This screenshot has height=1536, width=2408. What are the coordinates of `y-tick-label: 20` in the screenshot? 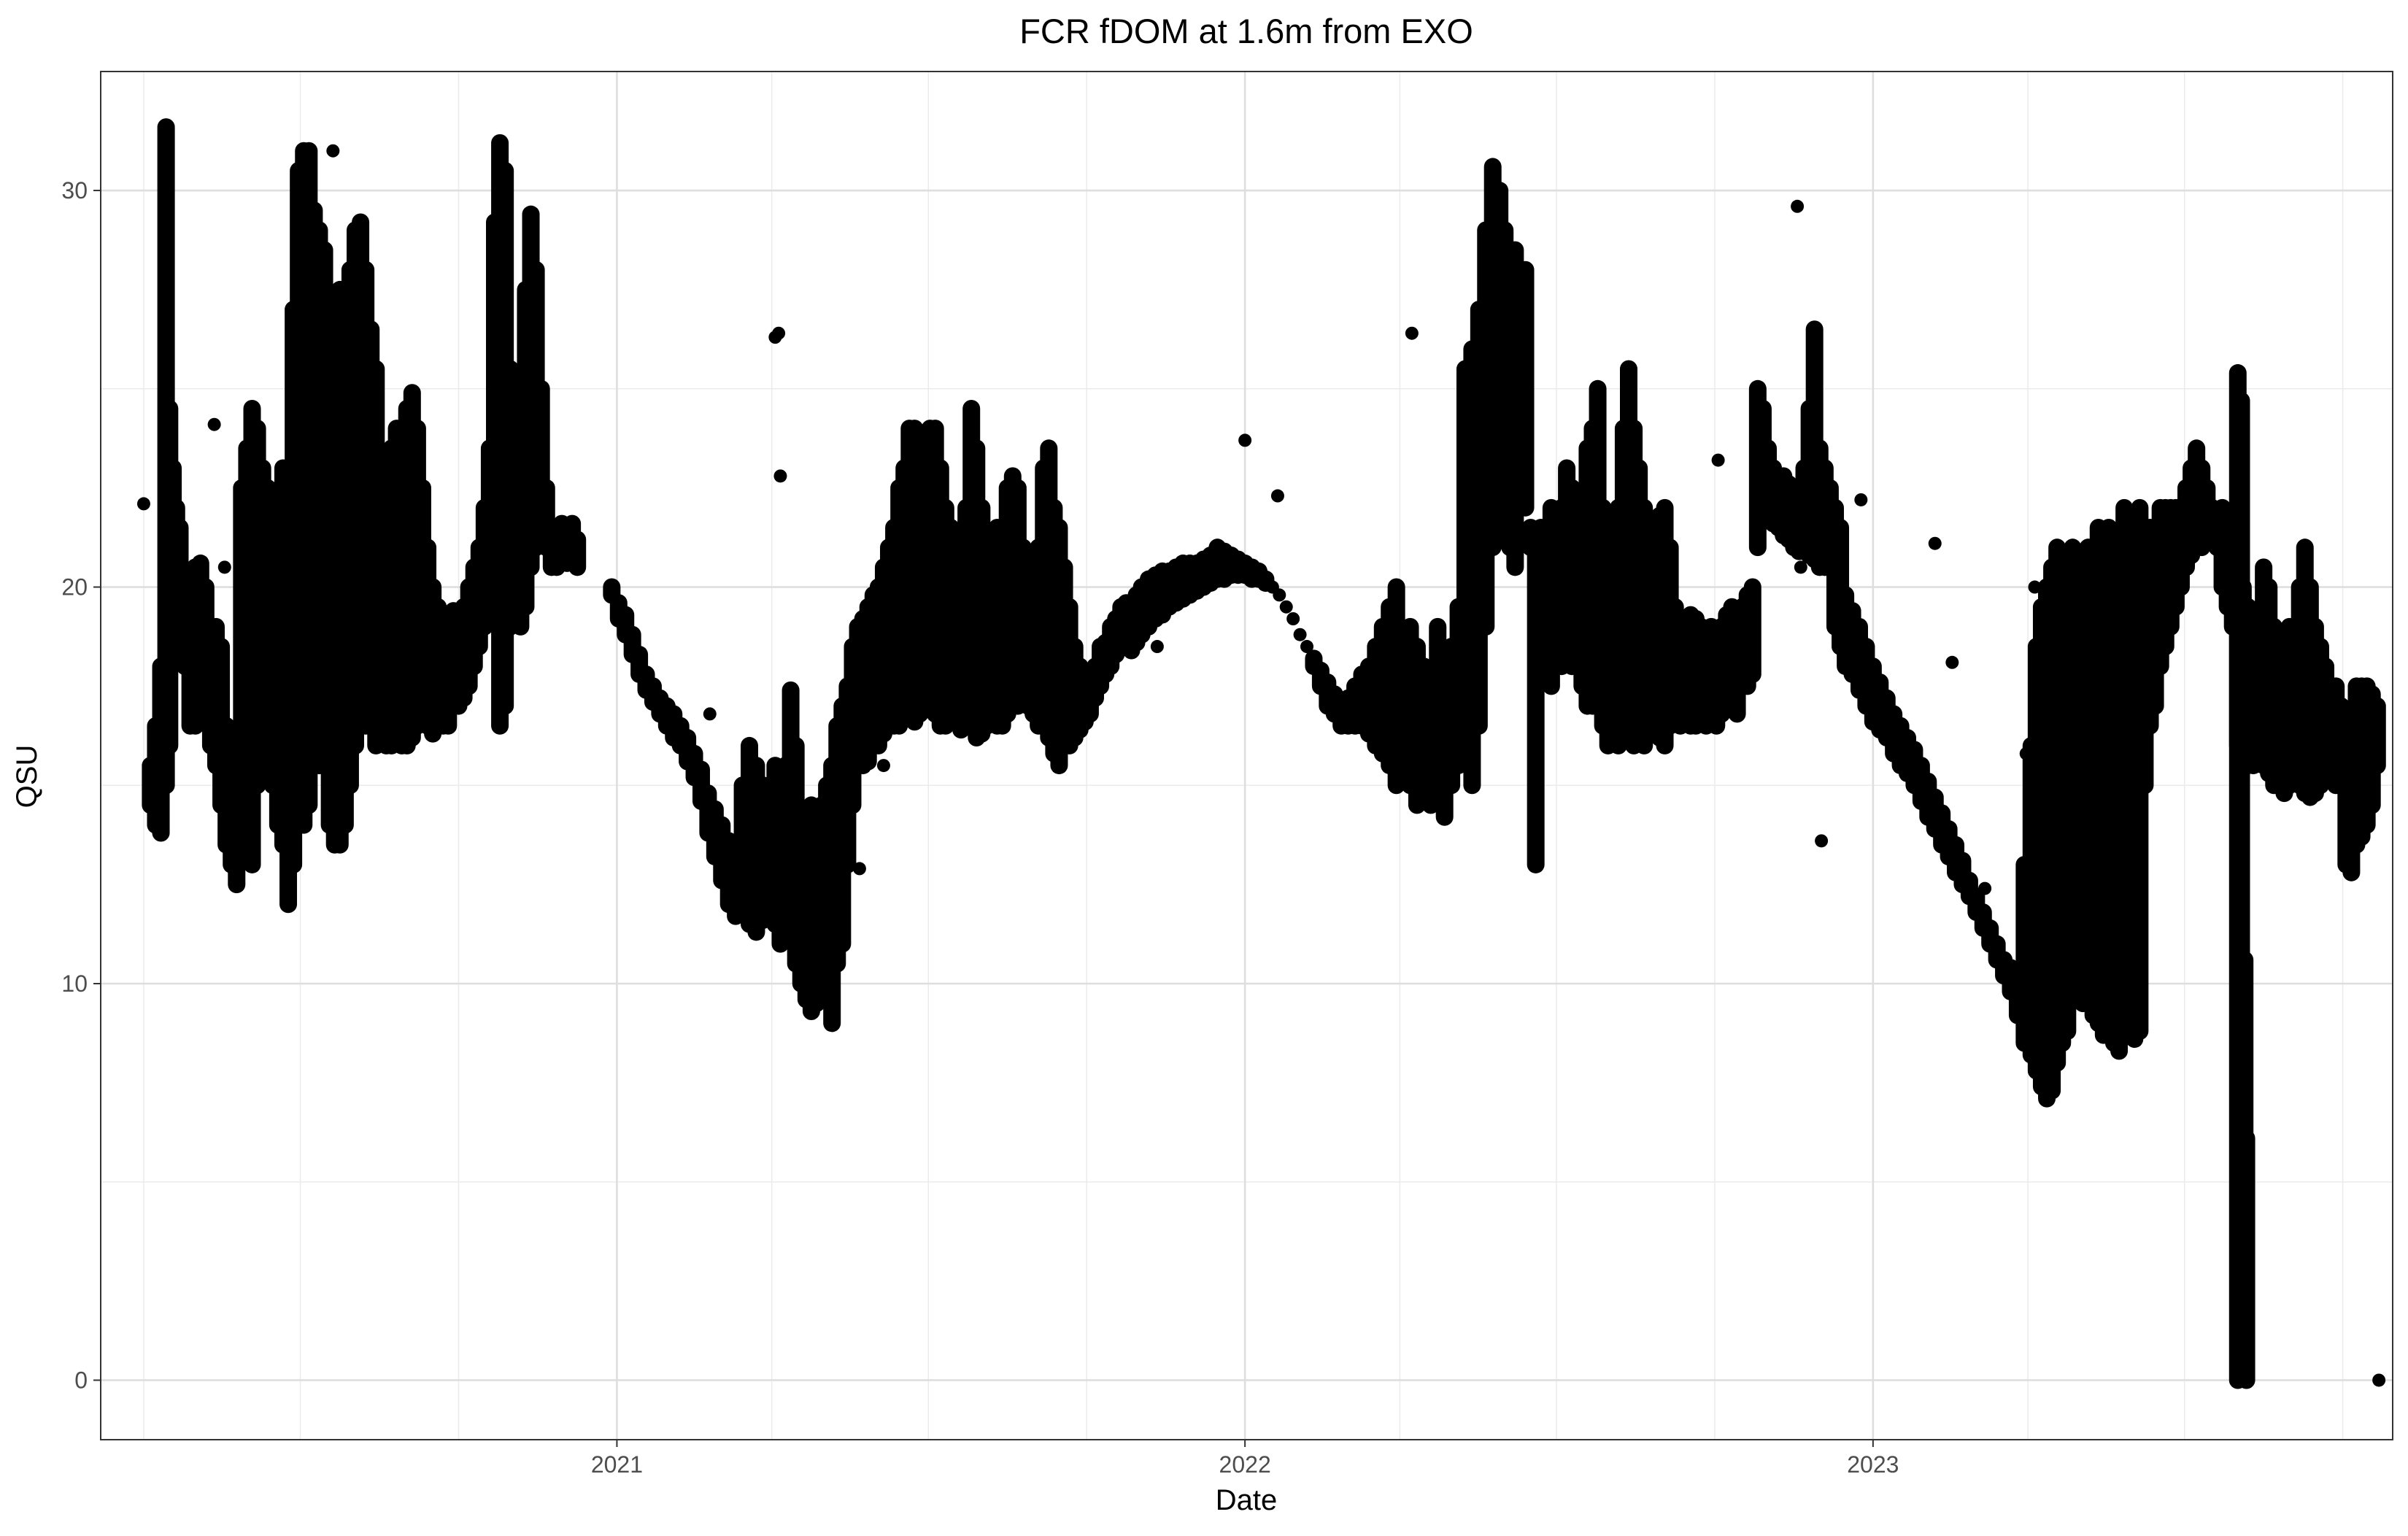 It's located at (74, 587).